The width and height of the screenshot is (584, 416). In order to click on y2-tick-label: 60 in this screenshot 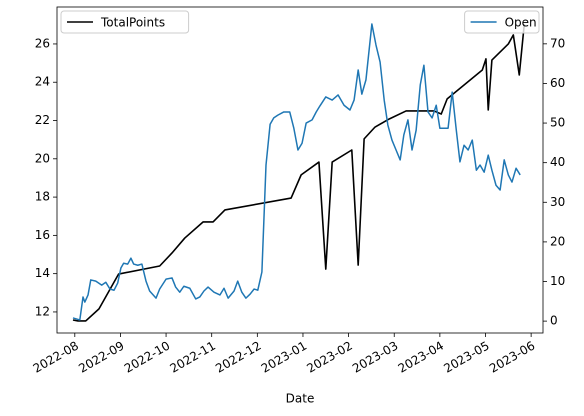, I will do `click(557, 83)`.